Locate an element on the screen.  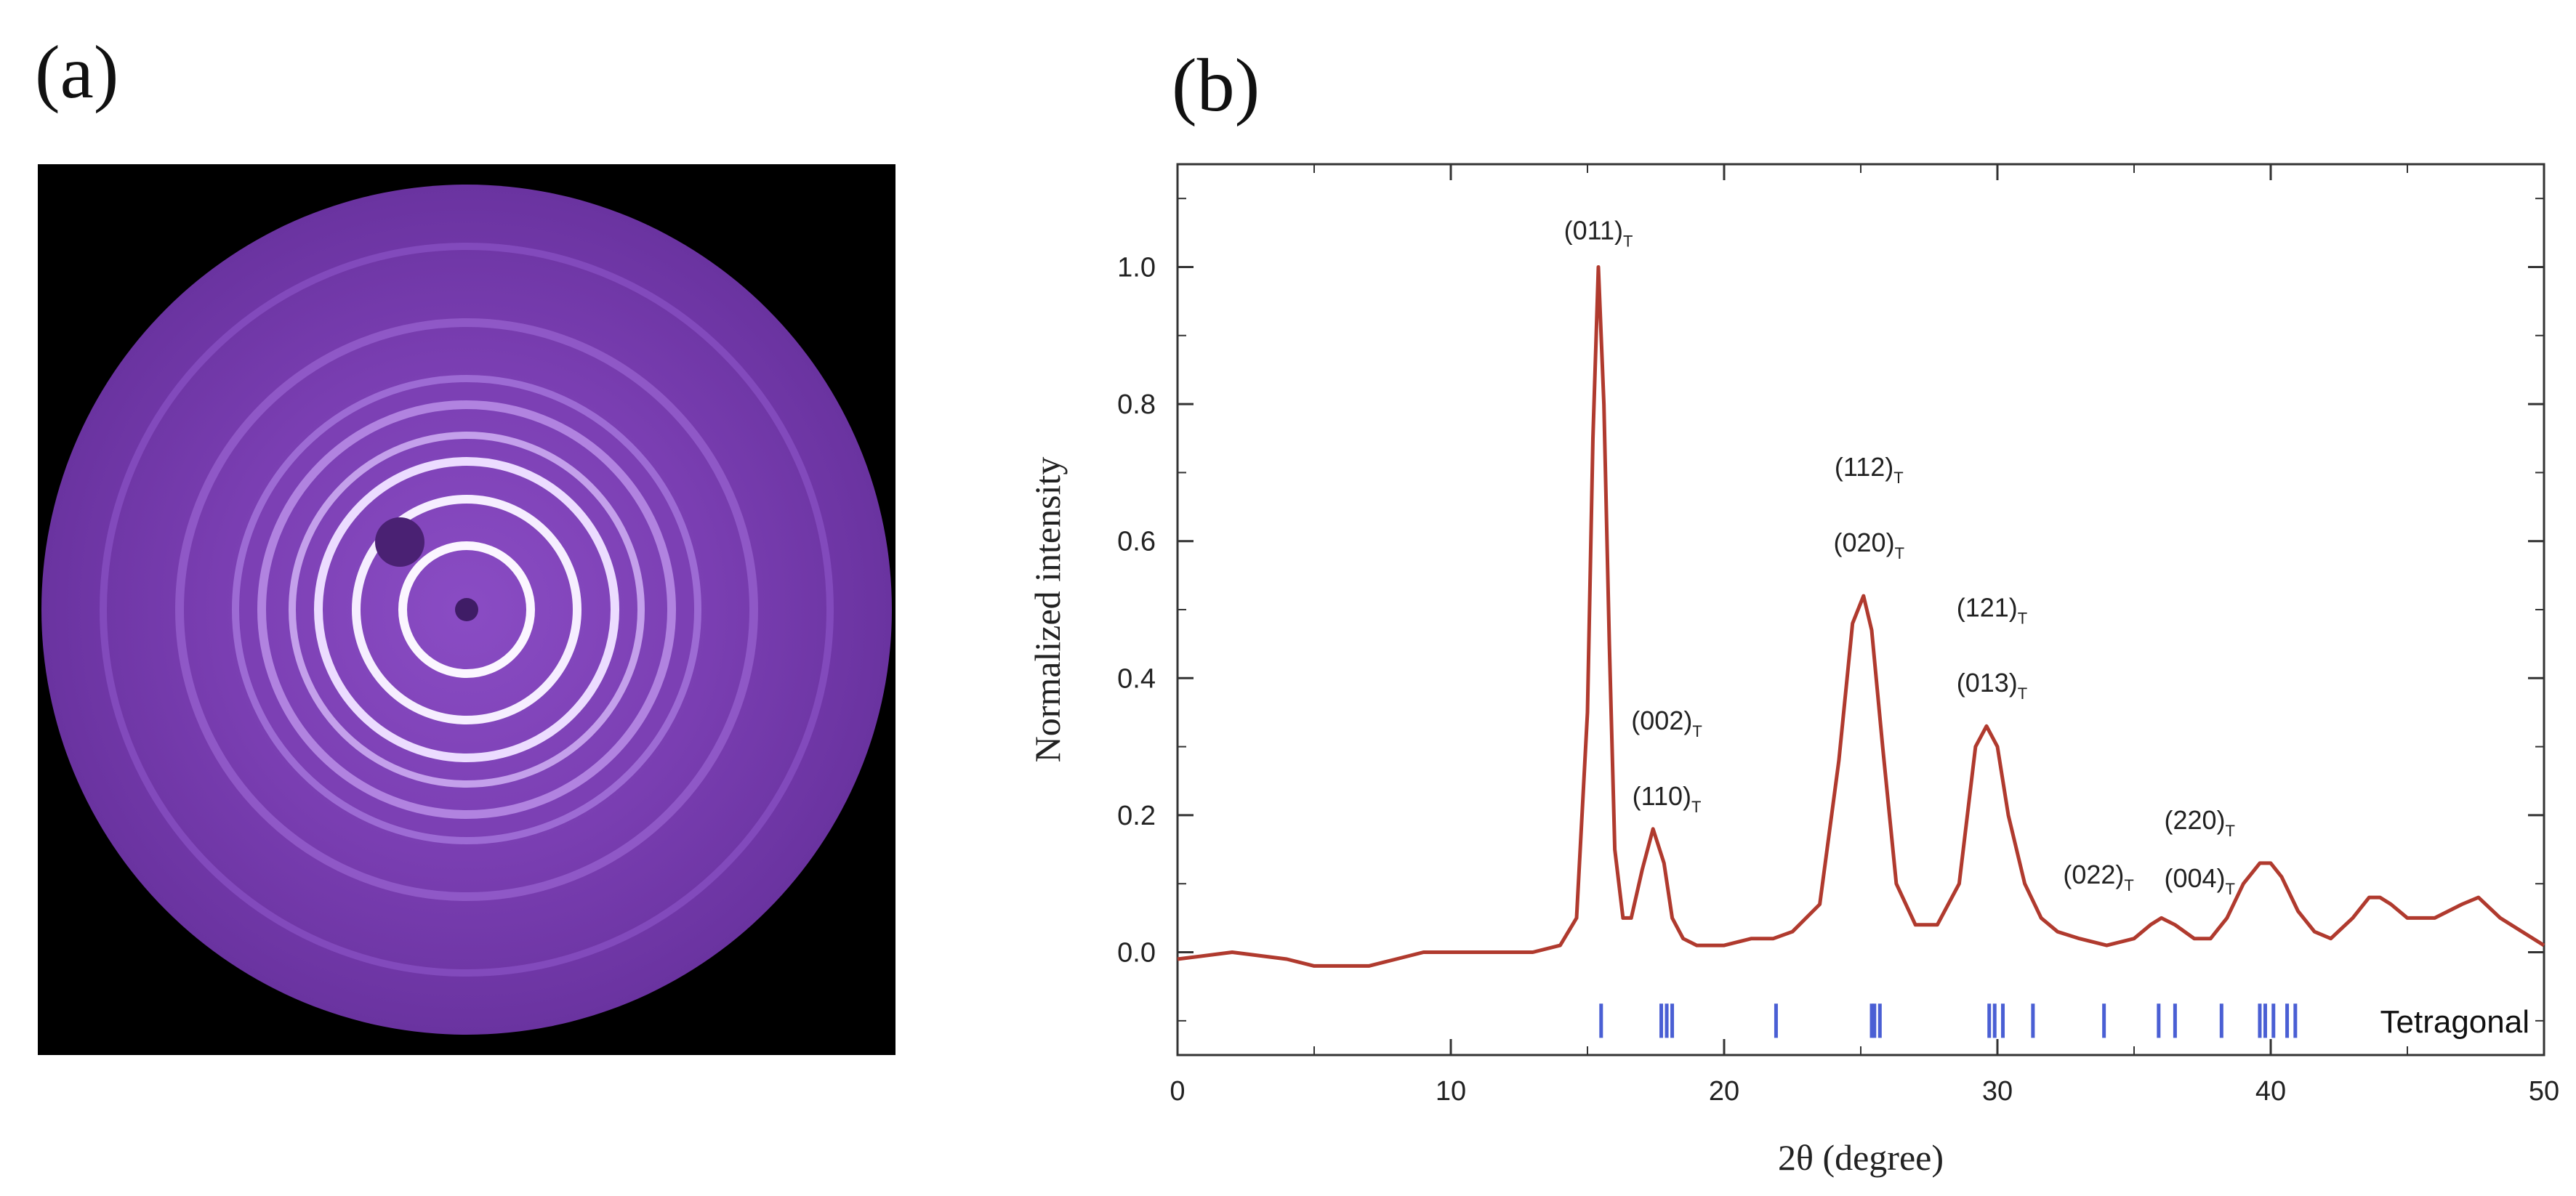
peak-annotation: (110)T is located at coordinates (1667, 799).